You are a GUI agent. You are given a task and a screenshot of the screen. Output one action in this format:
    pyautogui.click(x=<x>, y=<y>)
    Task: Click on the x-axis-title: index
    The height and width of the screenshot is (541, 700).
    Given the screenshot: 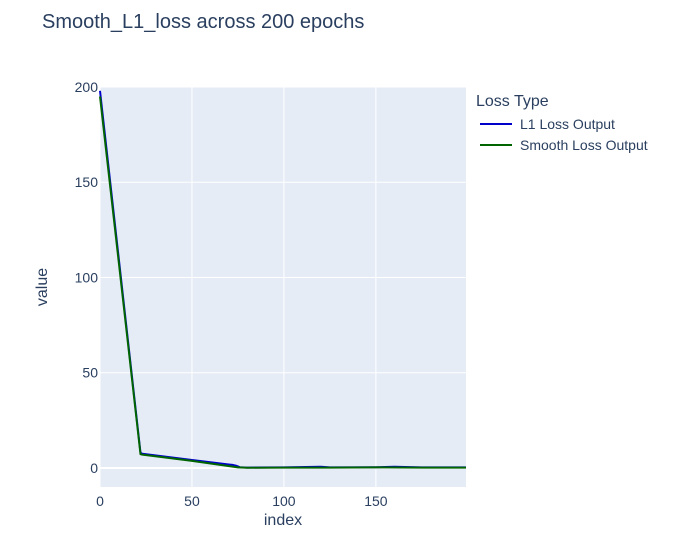 What is the action you would take?
    pyautogui.click(x=283, y=520)
    